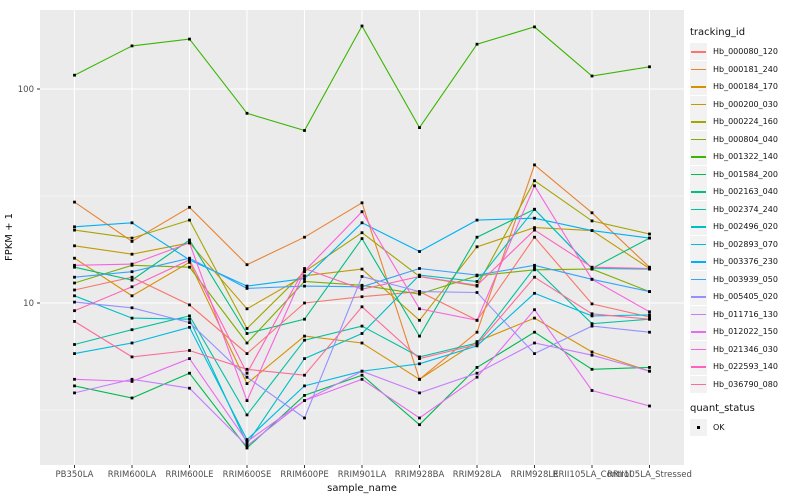 This screenshot has height=500, width=800. Describe the element at coordinates (745, 52) in the screenshot. I see `legend-item-Hb_000080_120: Hb_000080_120` at that location.